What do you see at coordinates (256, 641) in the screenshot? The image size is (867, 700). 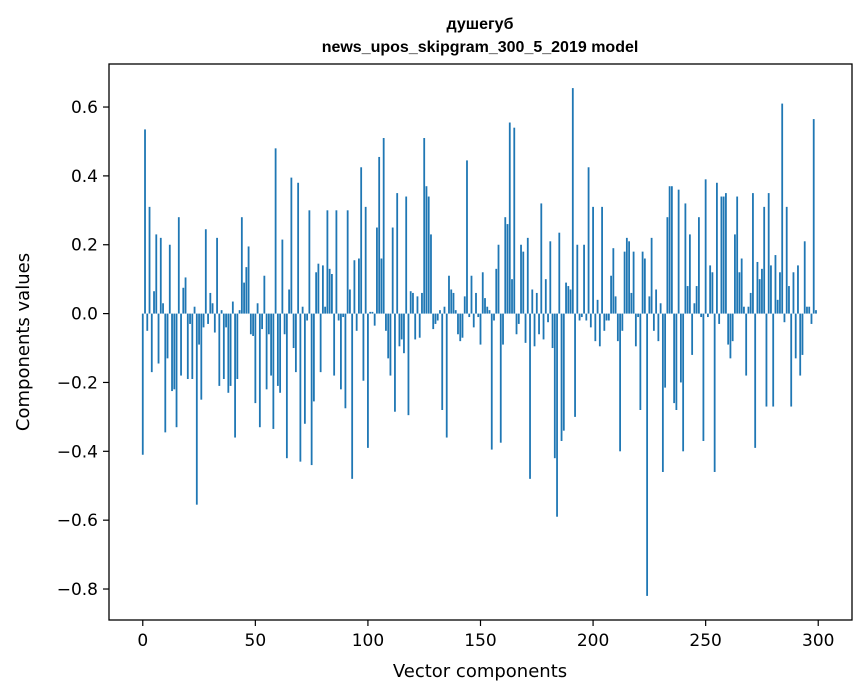 I see `x-tick-label: 50` at bounding box center [256, 641].